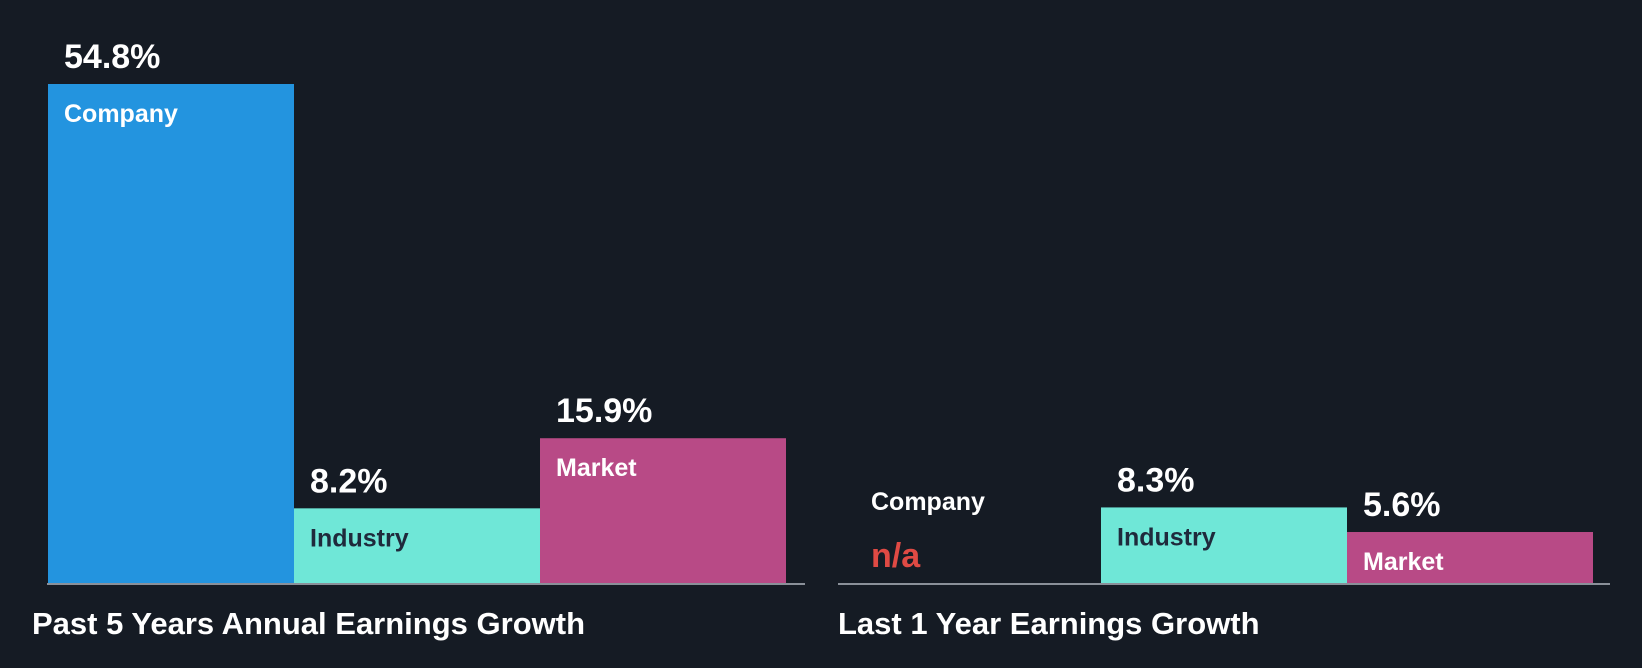 Image resolution: width=1642 pixels, height=668 pixels. What do you see at coordinates (1403, 562) in the screenshot?
I see `last-1y-market-category-label: Market` at bounding box center [1403, 562].